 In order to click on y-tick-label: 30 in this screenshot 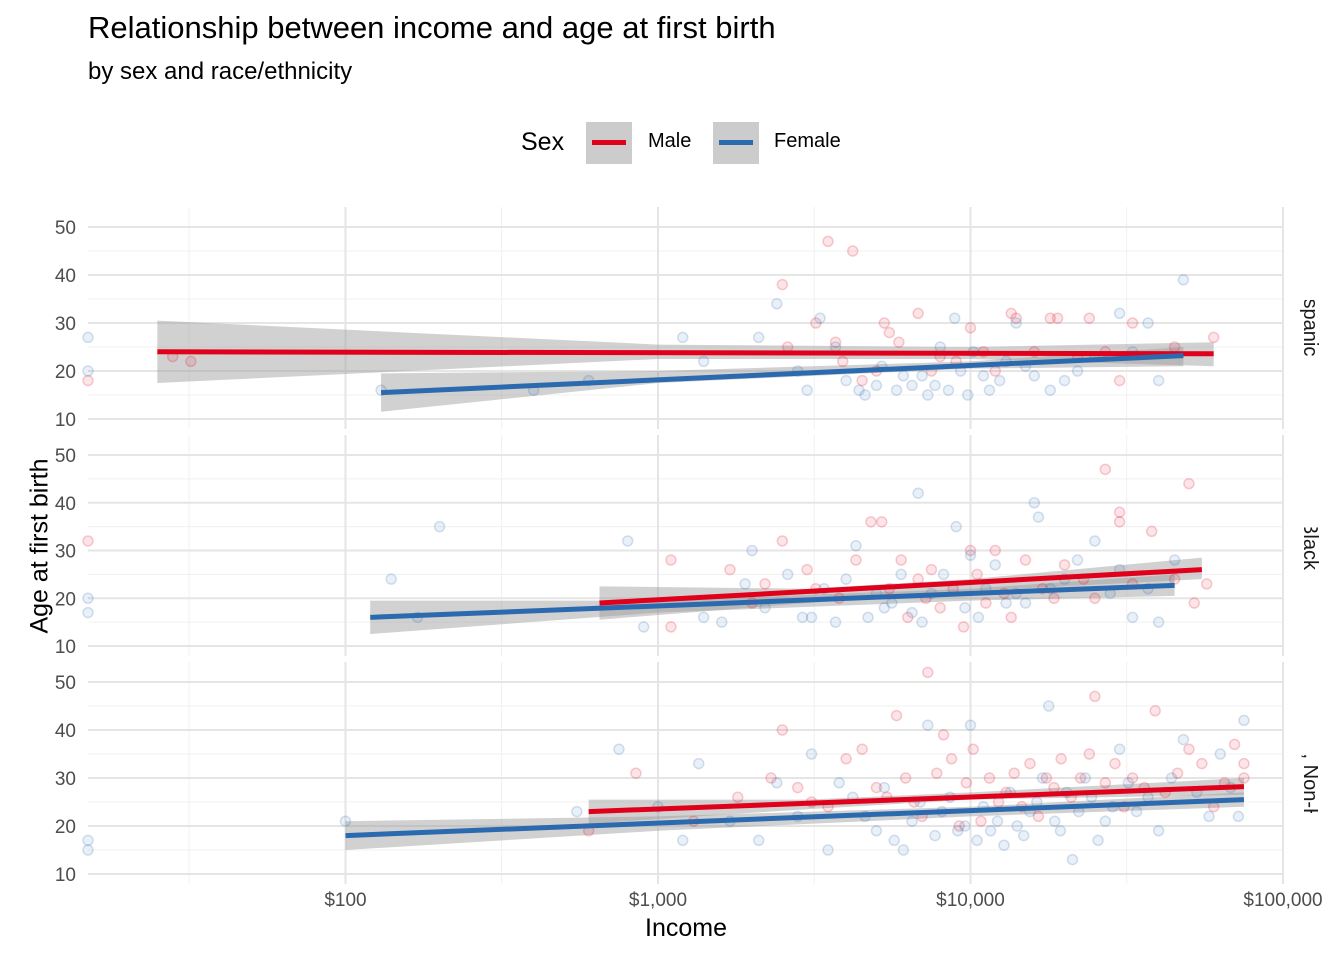, I will do `click(65, 552)`.